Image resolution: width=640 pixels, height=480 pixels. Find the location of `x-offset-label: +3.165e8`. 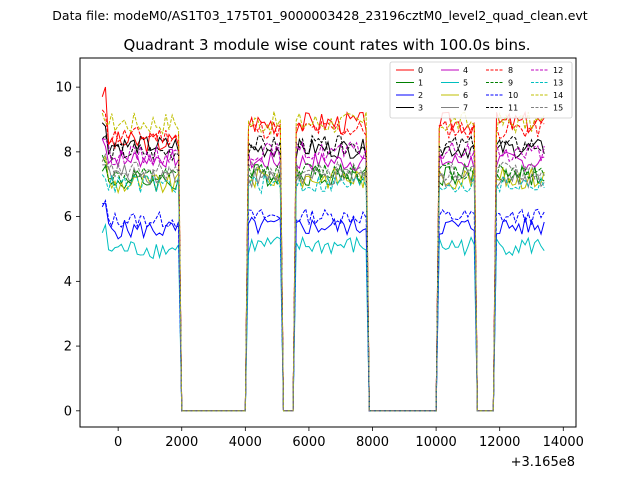

x-offset-label: +3.165e8 is located at coordinates (543, 462).